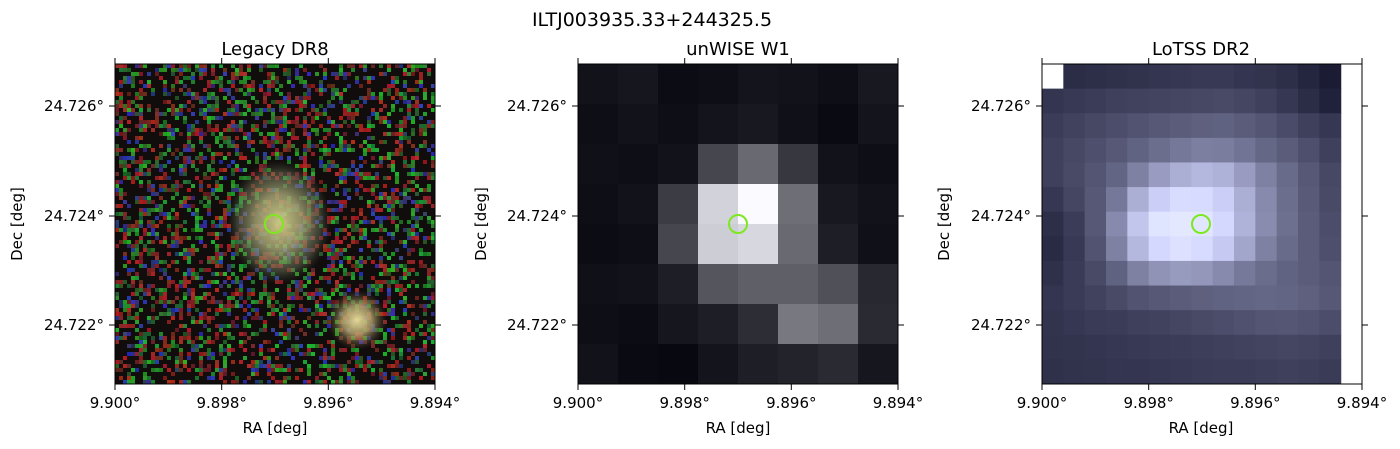 The width and height of the screenshot is (1400, 449). What do you see at coordinates (274, 49) in the screenshot?
I see `panel-title: Legacy DR8` at bounding box center [274, 49].